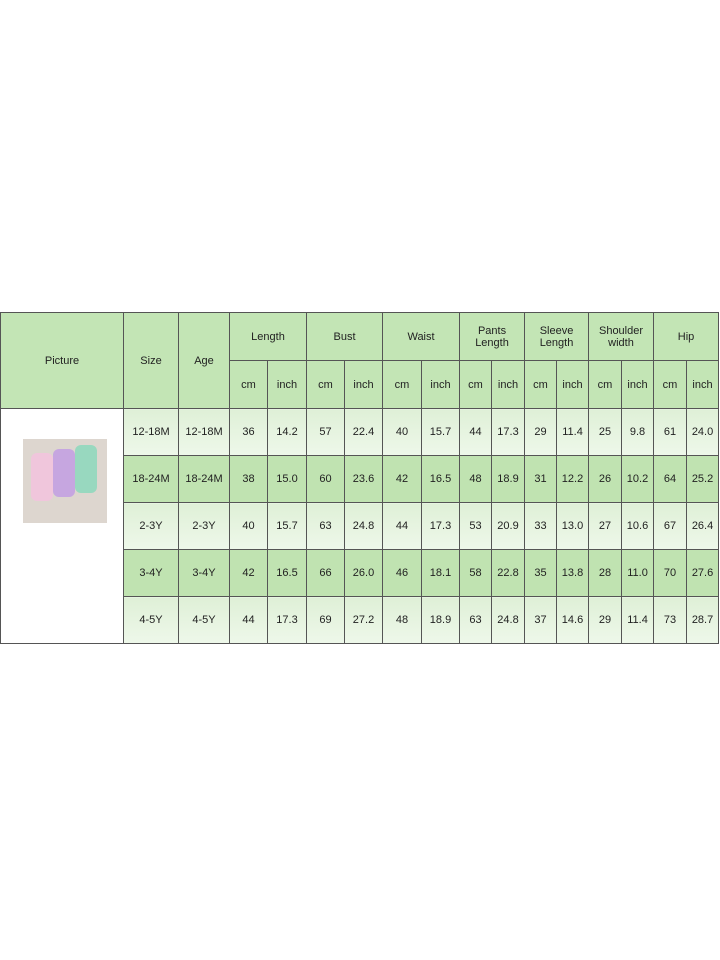  Describe the element at coordinates (541, 620) in the screenshot. I see `table-cell: 37` at that location.